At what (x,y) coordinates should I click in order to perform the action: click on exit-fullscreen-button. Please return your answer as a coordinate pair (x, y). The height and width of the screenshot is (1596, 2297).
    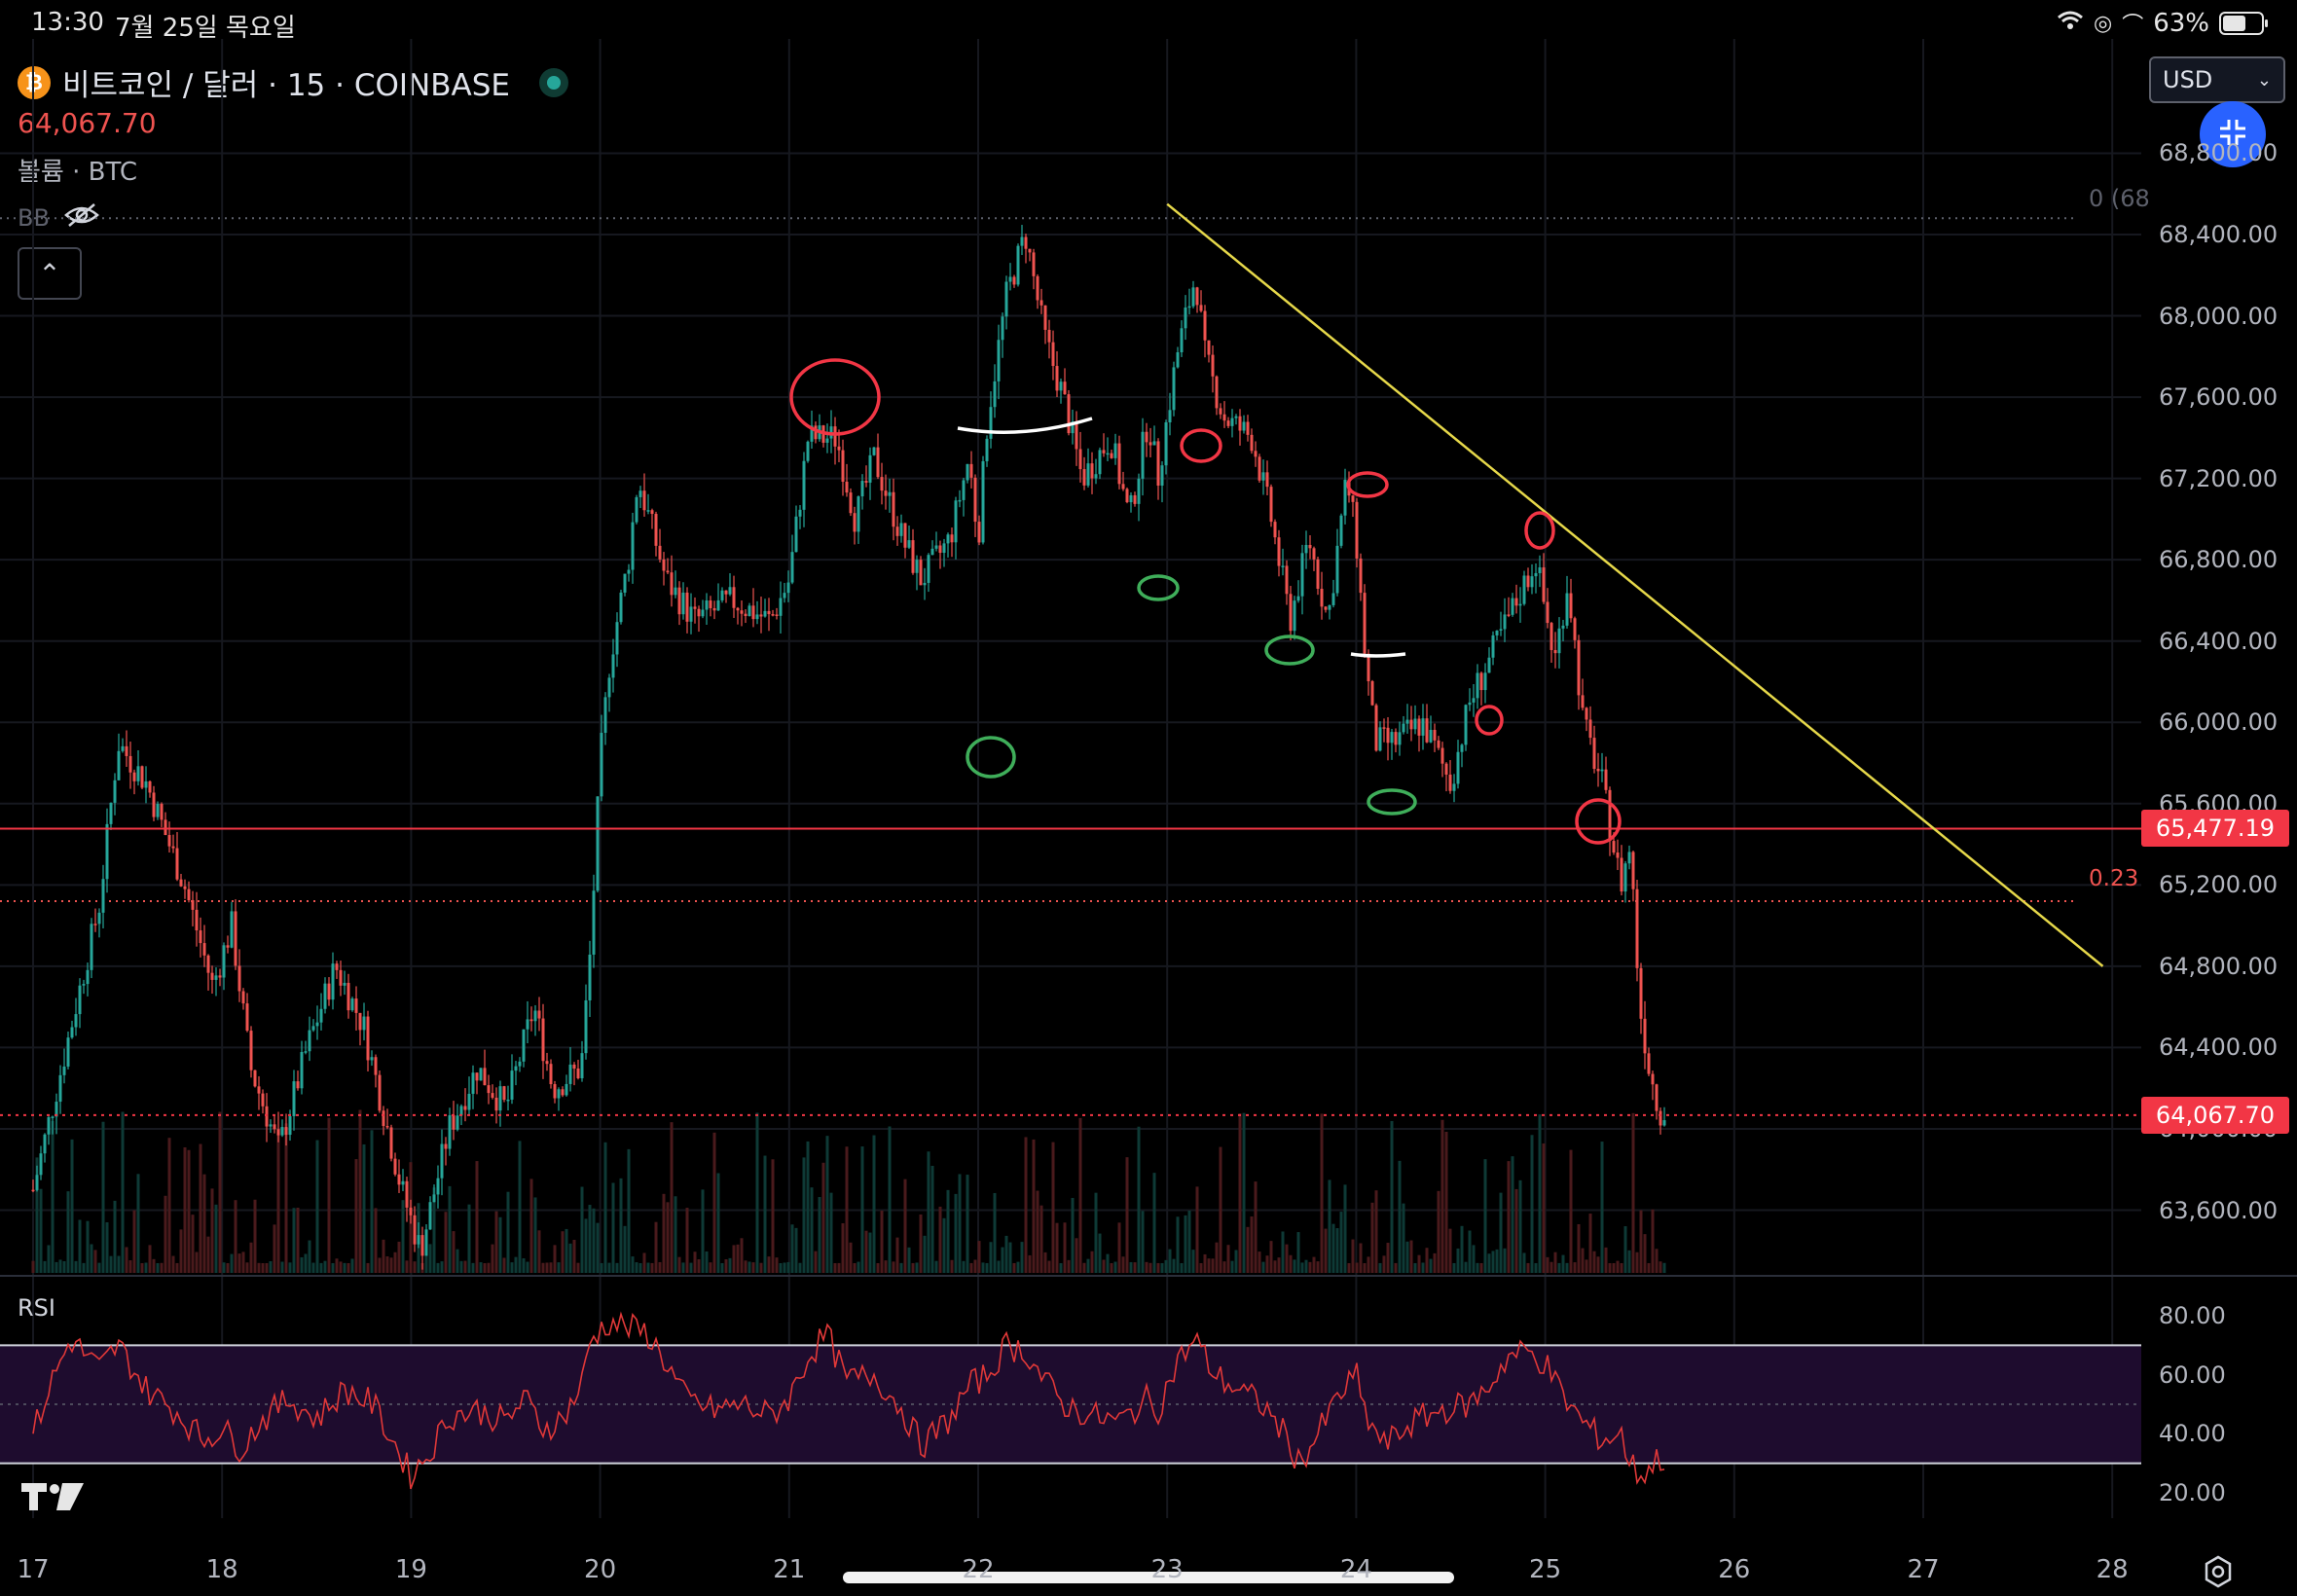
    Looking at the image, I should click on (2233, 134).